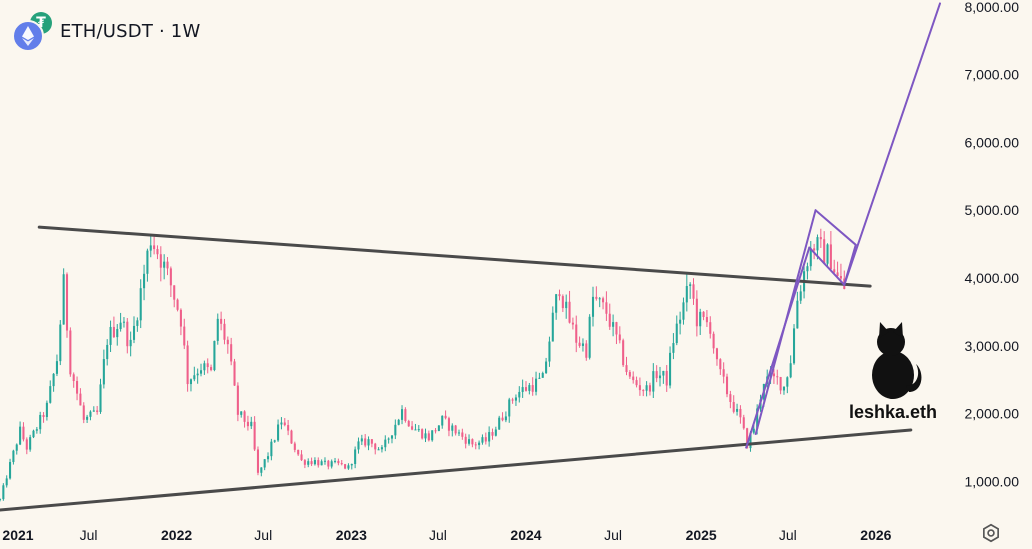 This screenshot has width=1032, height=549. I want to click on impulse-left-line, so click(778, 347).